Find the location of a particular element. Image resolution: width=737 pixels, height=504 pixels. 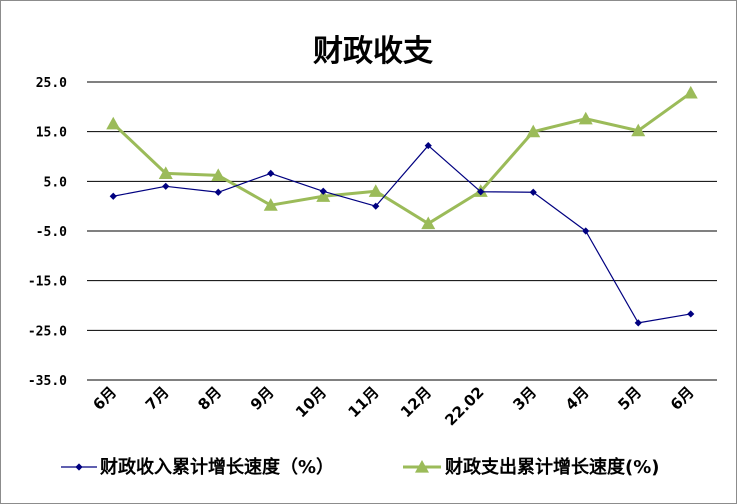

legend-marker-expenditure is located at coordinates (422, 466).